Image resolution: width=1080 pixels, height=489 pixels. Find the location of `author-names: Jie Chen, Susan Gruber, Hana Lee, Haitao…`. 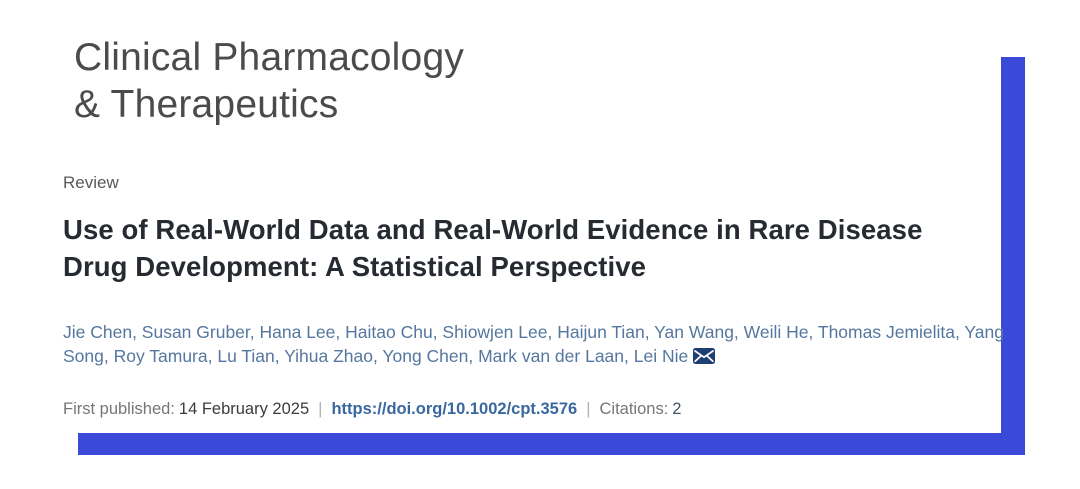

author-names: Jie Chen, Susan Gruber, Hana Lee, Haitao… is located at coordinates (533, 344).